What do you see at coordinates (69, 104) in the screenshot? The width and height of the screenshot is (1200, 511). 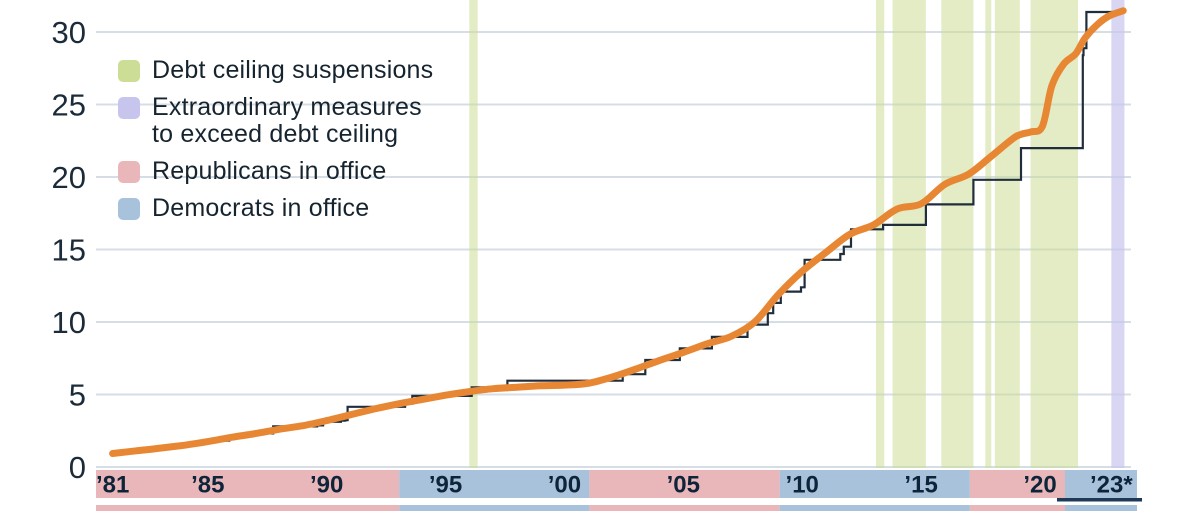 I see `y-tick-label: 25` at bounding box center [69, 104].